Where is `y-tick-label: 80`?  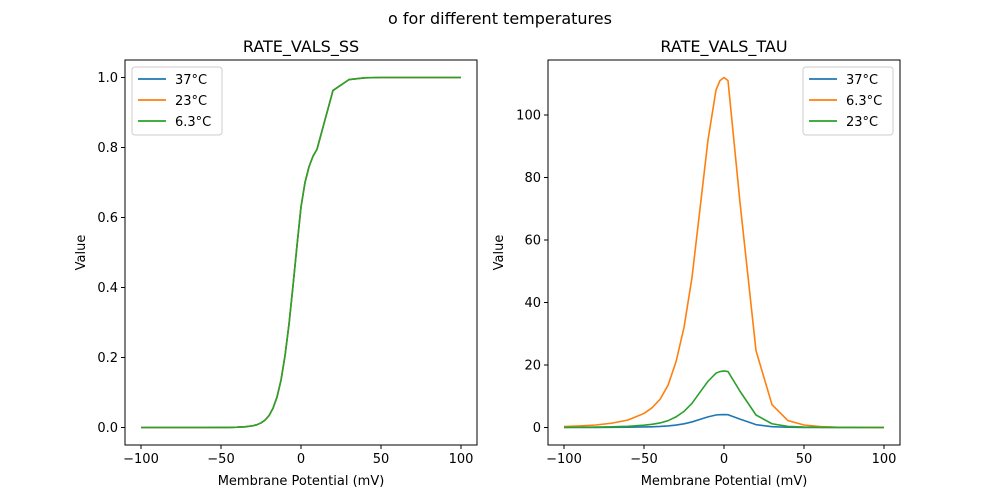
y-tick-label: 80 is located at coordinates (532, 178).